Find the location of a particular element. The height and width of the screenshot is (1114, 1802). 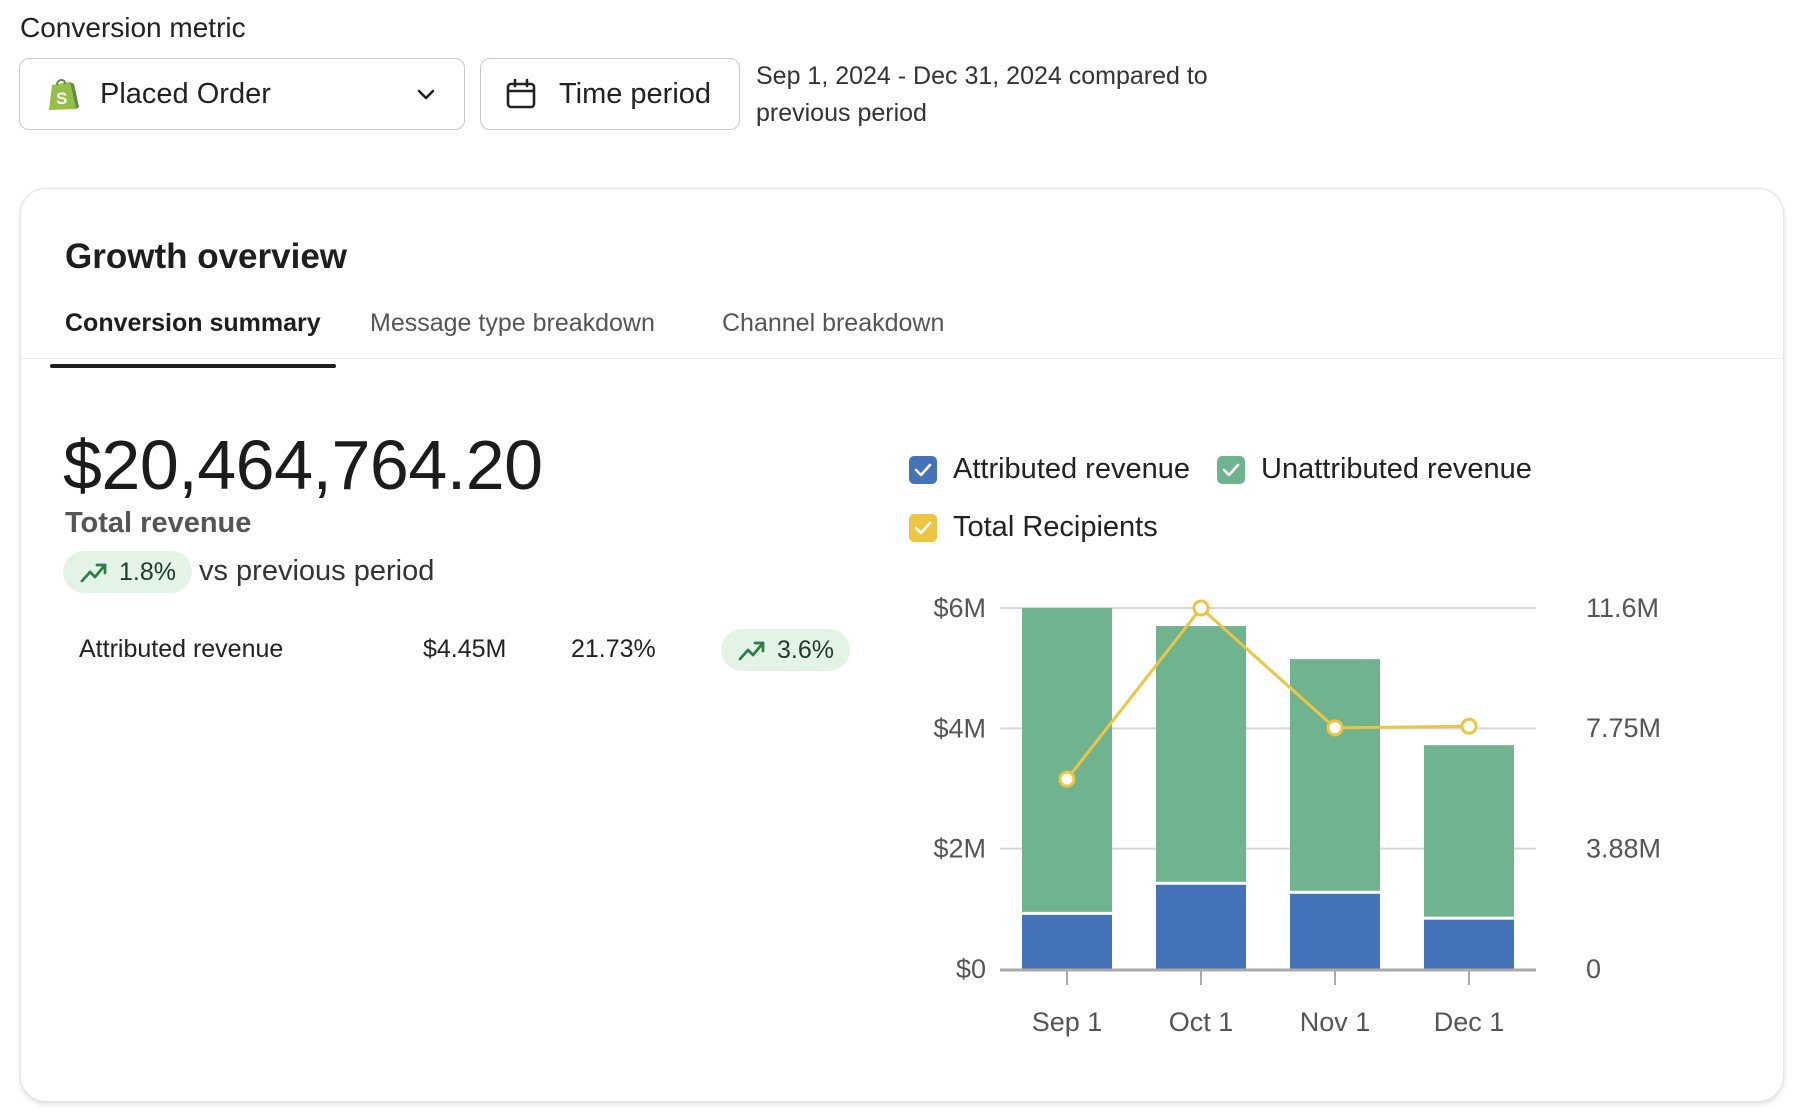

y-left-tick-label: $0 is located at coordinates (971, 969).